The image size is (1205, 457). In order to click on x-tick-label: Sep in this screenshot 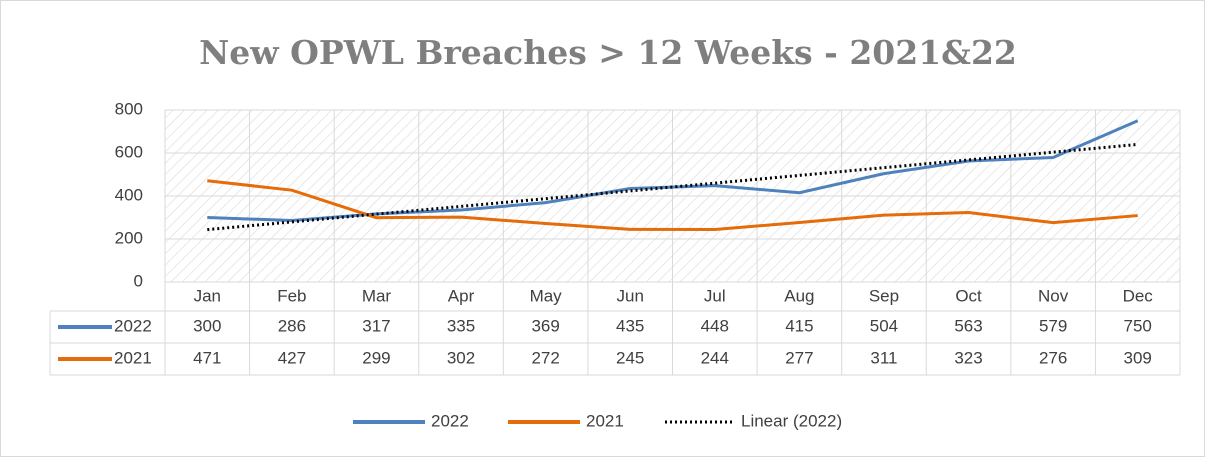, I will do `click(884, 295)`.